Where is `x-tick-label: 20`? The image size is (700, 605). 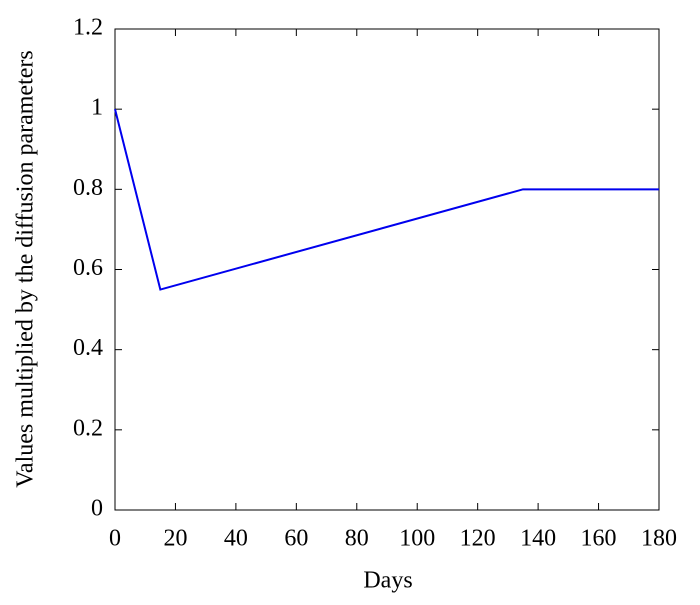
x-tick-label: 20 is located at coordinates (175, 539).